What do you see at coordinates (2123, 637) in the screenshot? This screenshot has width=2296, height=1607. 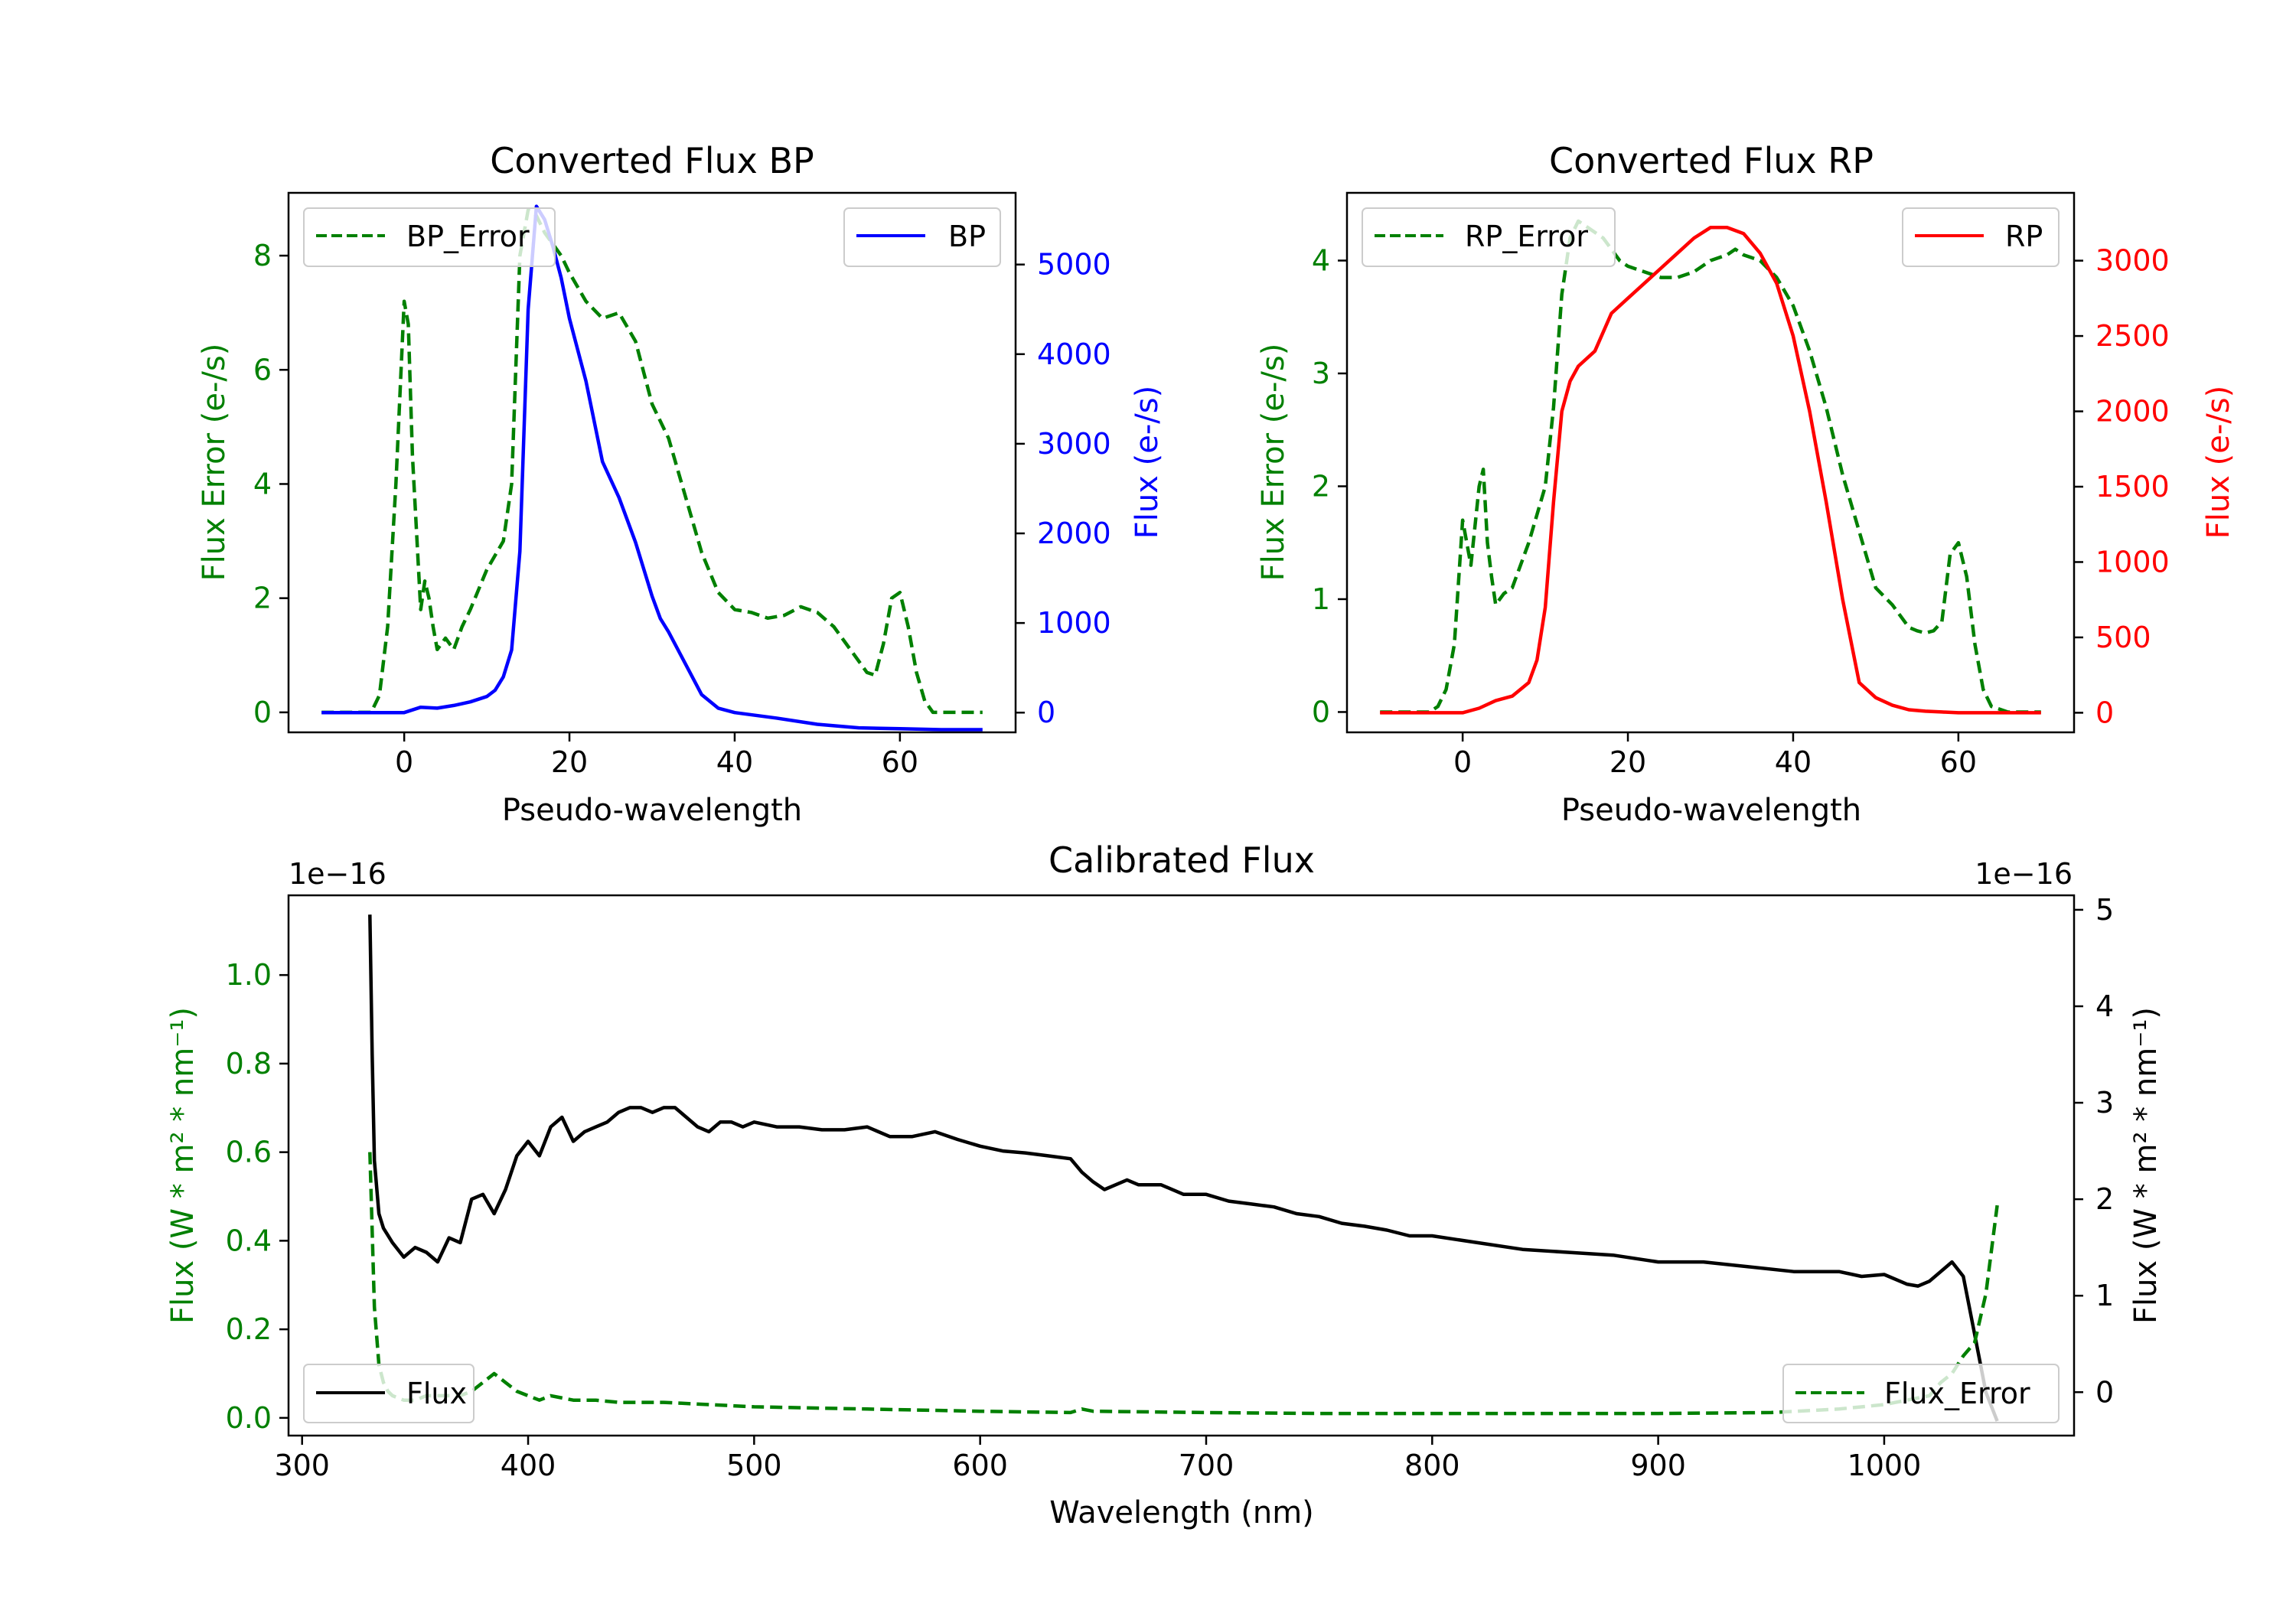 I see `rp-right-tick-label: 500` at bounding box center [2123, 637].